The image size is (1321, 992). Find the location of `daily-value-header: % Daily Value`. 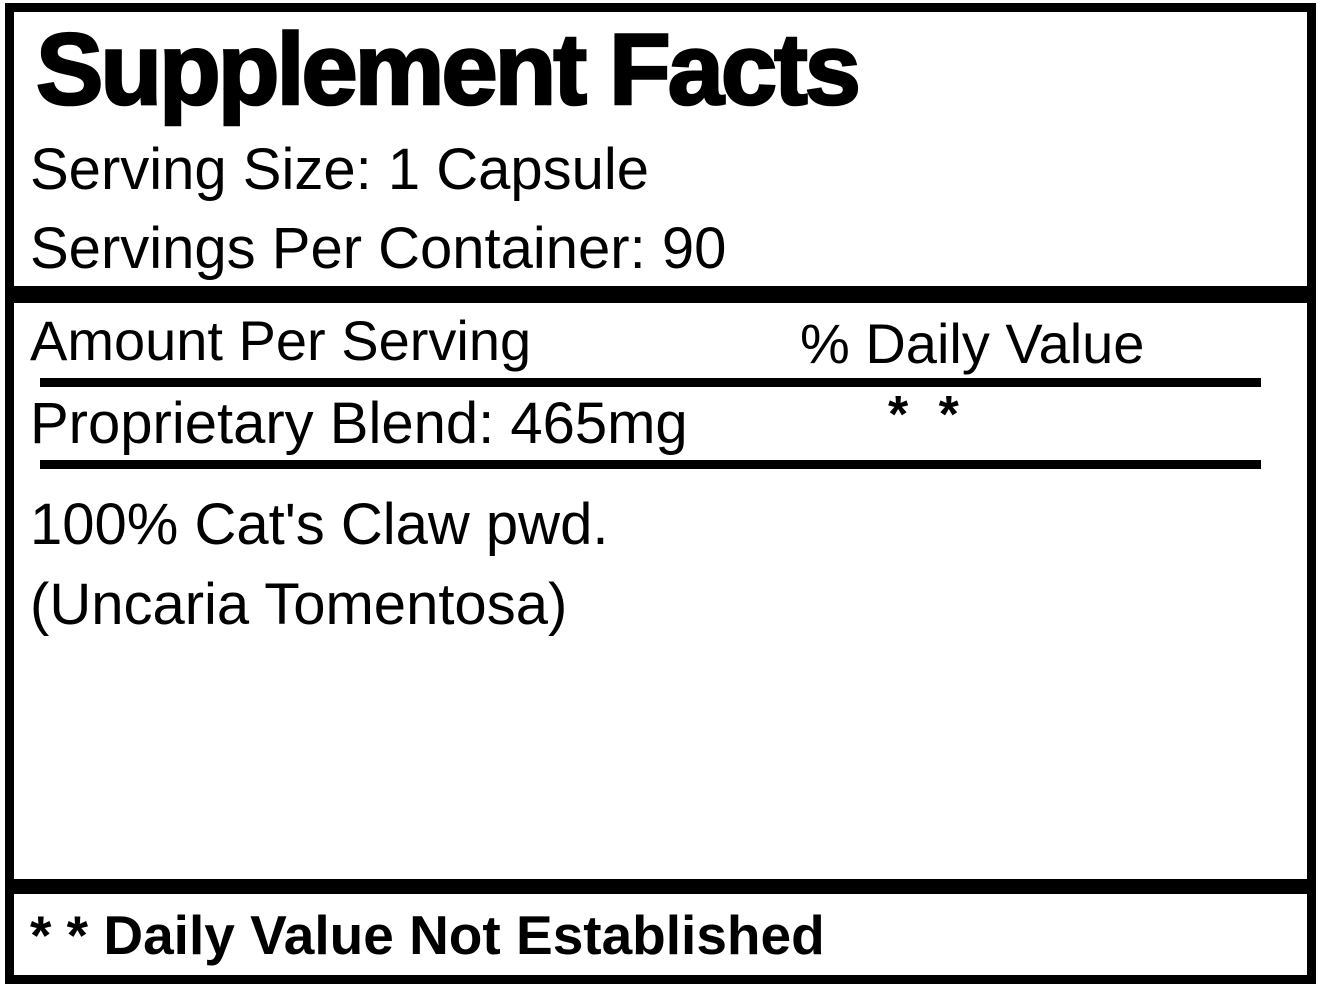

daily-value-header: % Daily Value is located at coordinates (972, 343).